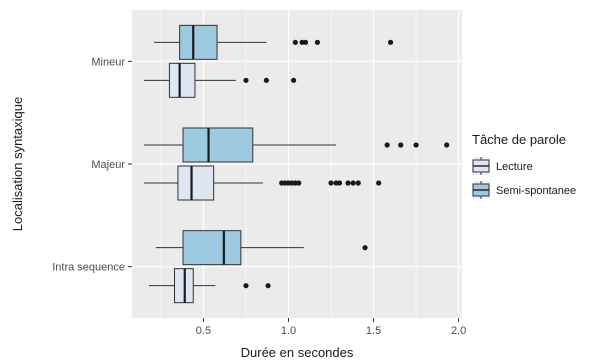  What do you see at coordinates (108, 62) in the screenshot?
I see `y-tick-label: Mineur` at bounding box center [108, 62].